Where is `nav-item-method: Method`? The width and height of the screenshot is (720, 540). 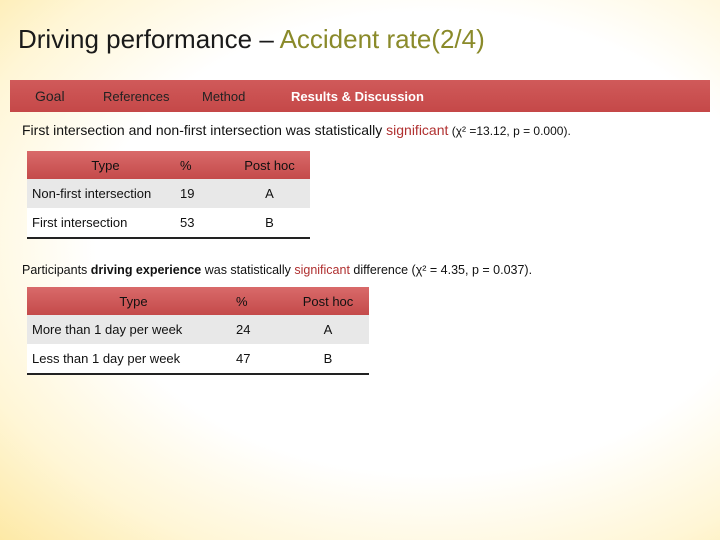 nav-item-method: Method is located at coordinates (224, 96).